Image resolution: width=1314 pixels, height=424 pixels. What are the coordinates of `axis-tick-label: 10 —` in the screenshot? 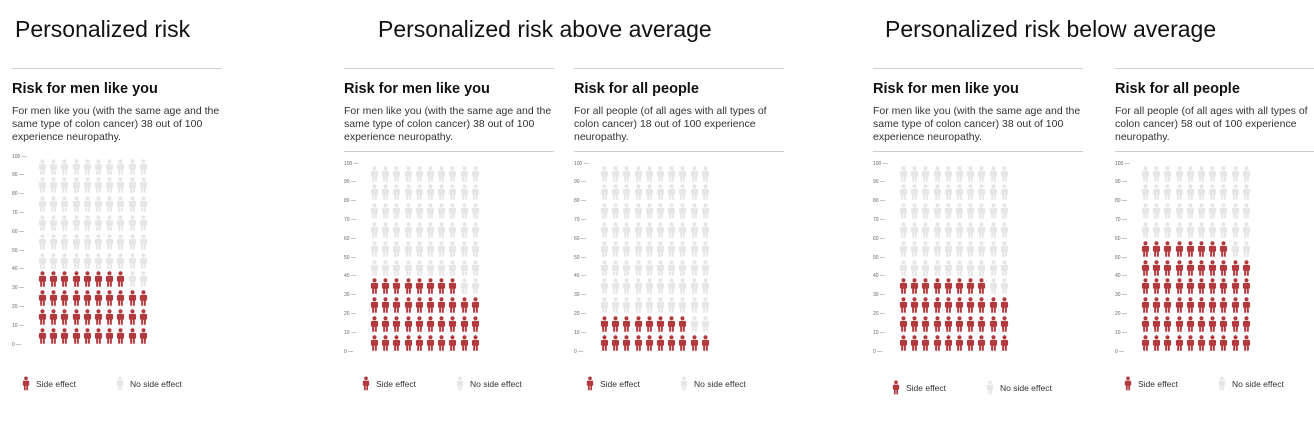 It's located at (580, 332).